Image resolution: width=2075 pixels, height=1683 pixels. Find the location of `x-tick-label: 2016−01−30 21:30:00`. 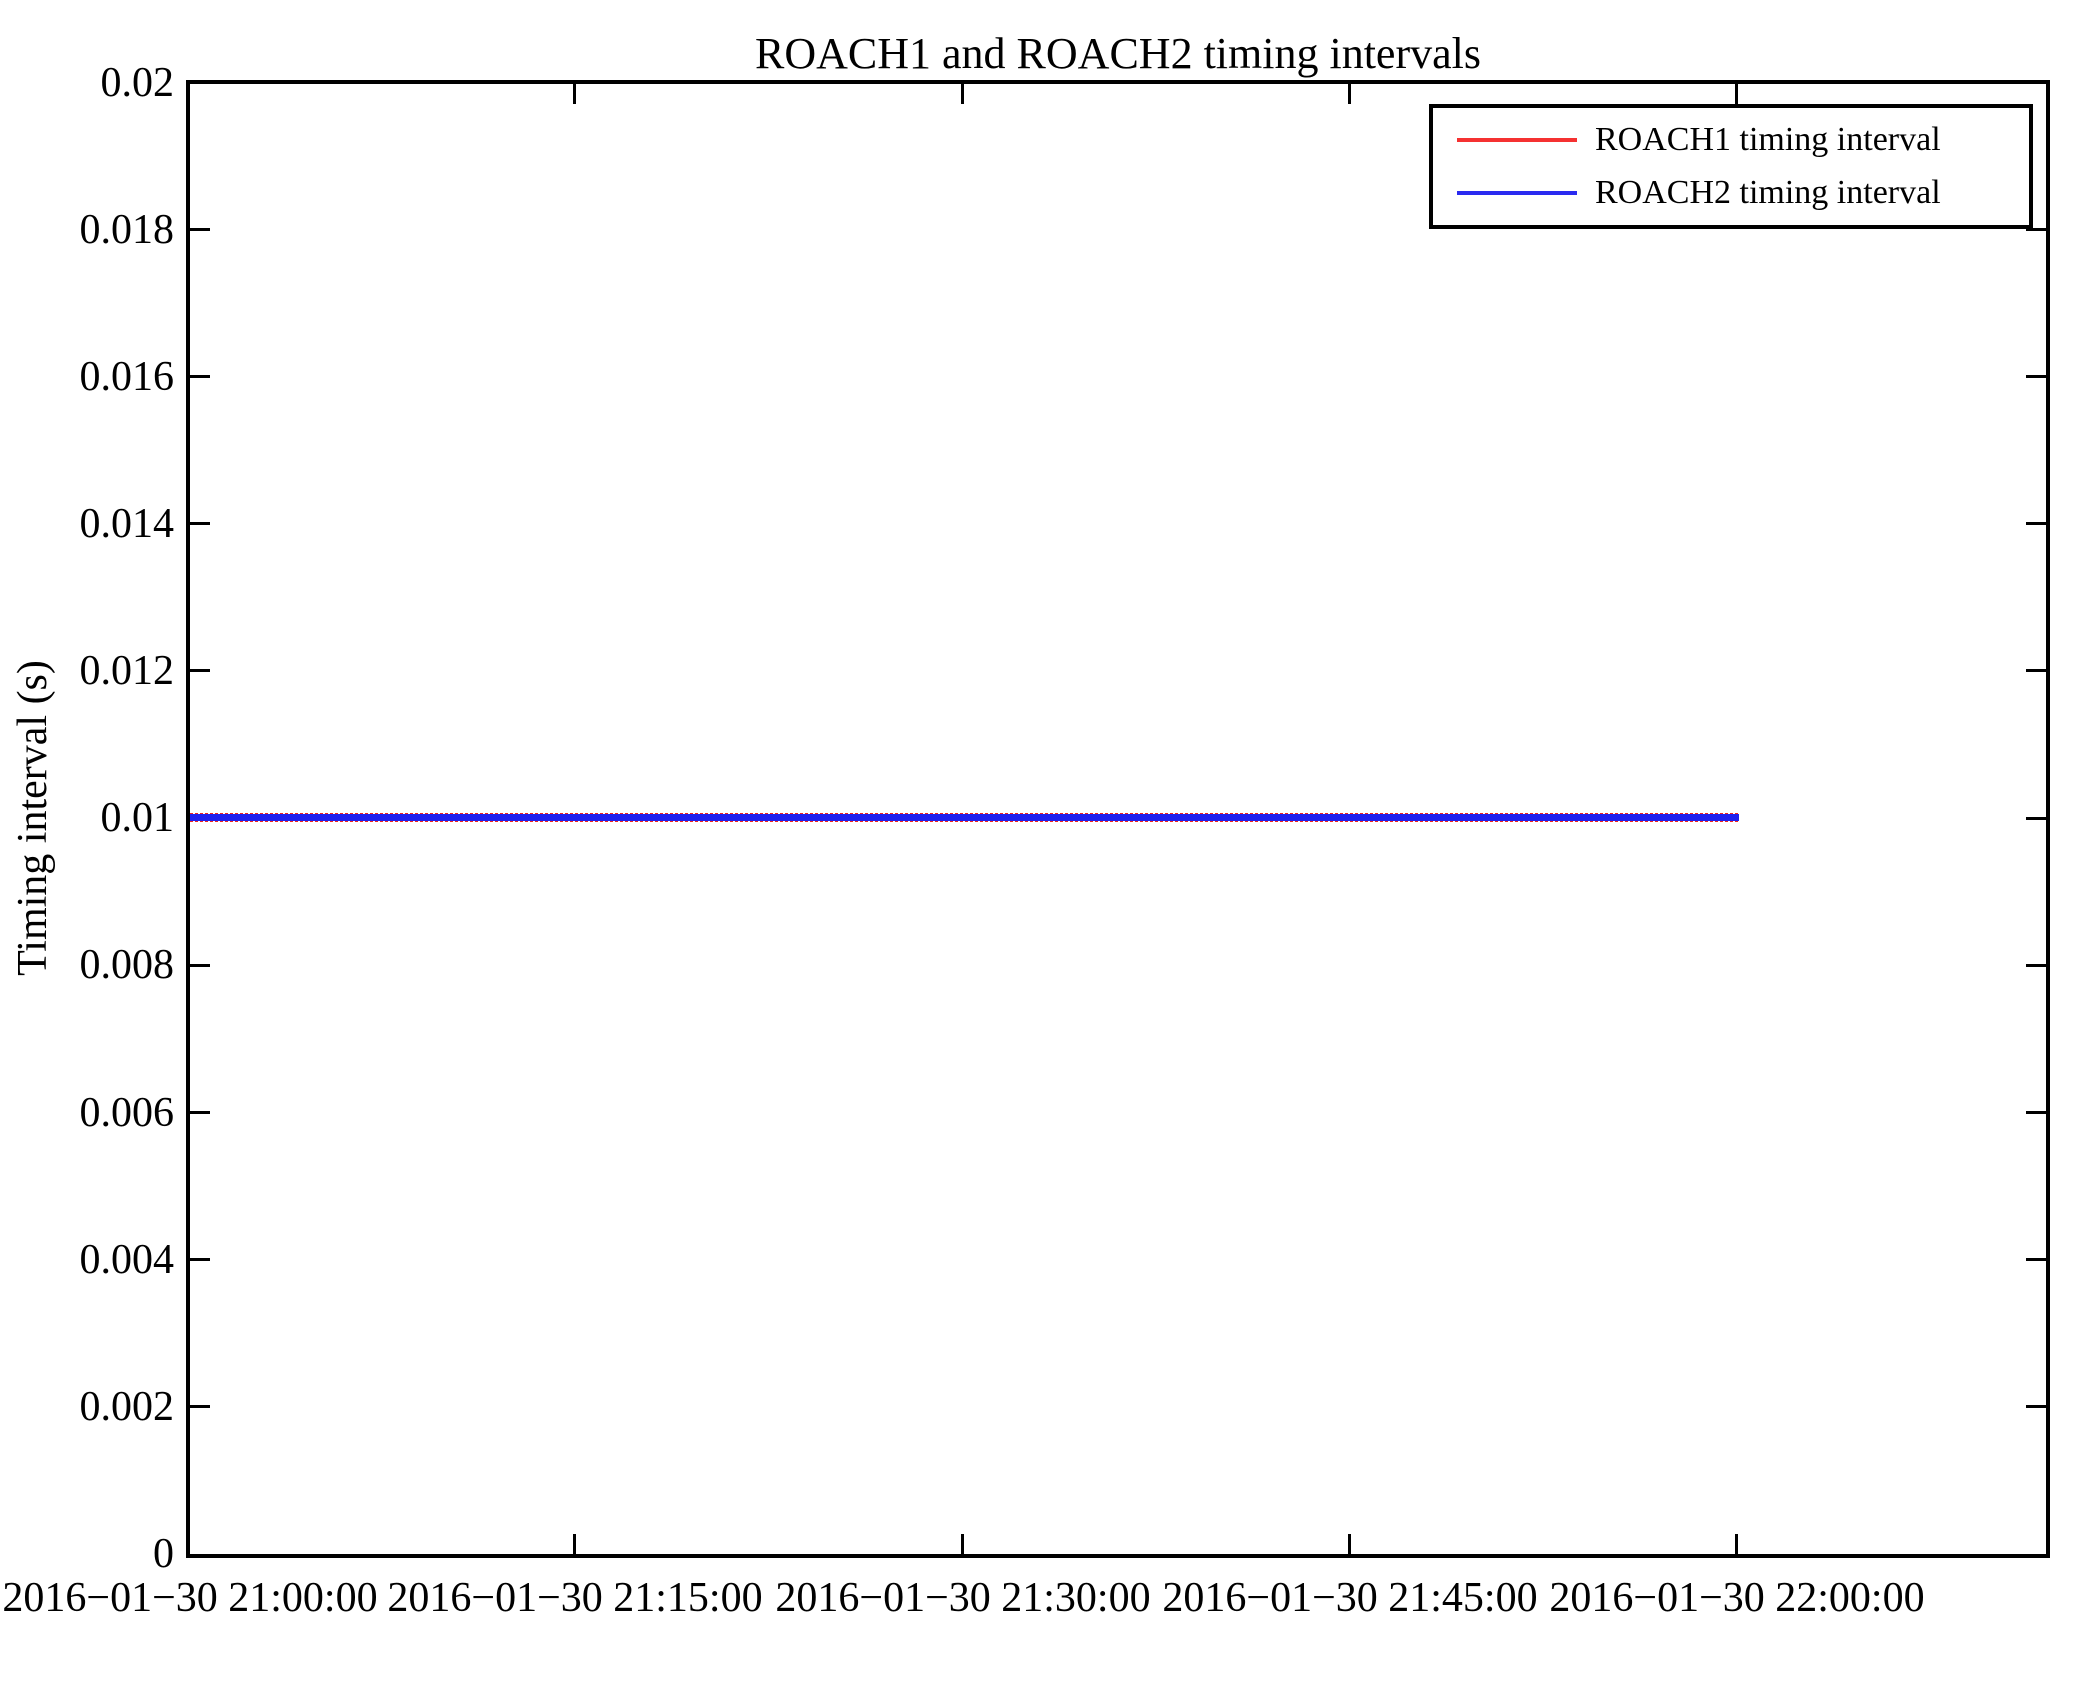

x-tick-label: 2016−01−30 21:30:00 is located at coordinates (963, 1598).